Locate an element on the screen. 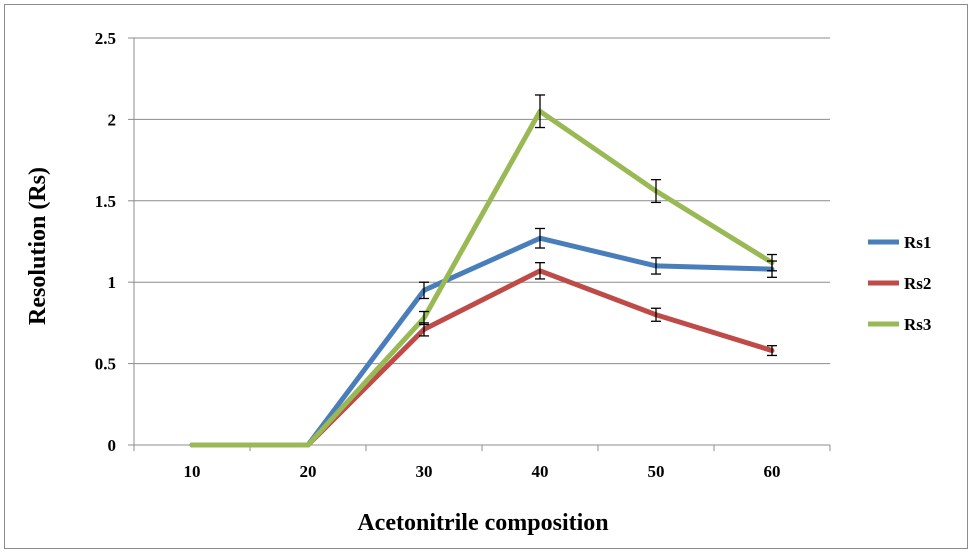  y-tick-label: 2.5 is located at coordinates (105, 38).